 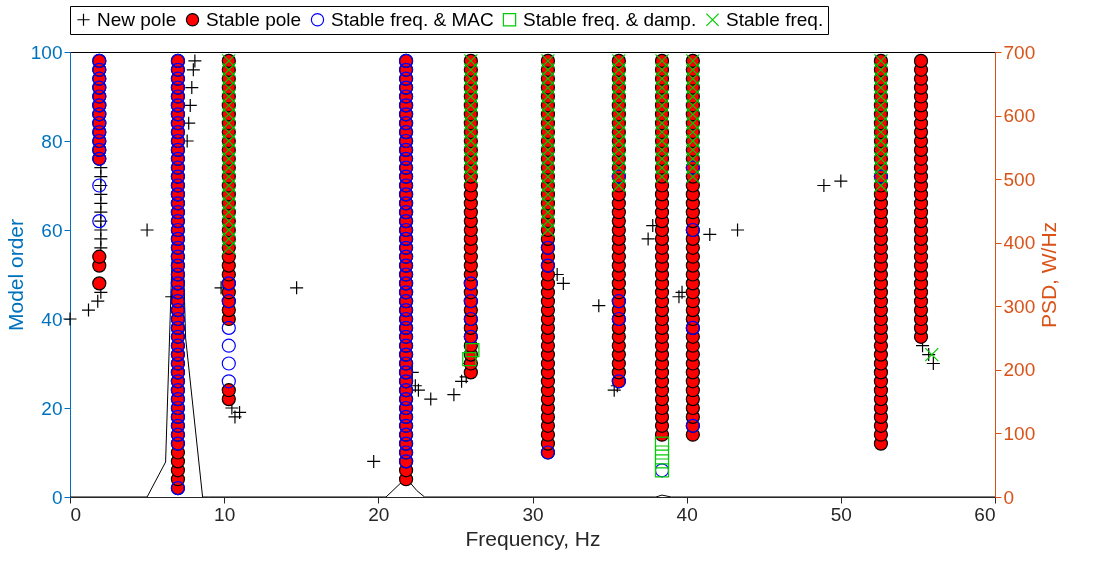 What do you see at coordinates (775, 19) in the screenshot?
I see `legend-label: Stable freq.` at bounding box center [775, 19].